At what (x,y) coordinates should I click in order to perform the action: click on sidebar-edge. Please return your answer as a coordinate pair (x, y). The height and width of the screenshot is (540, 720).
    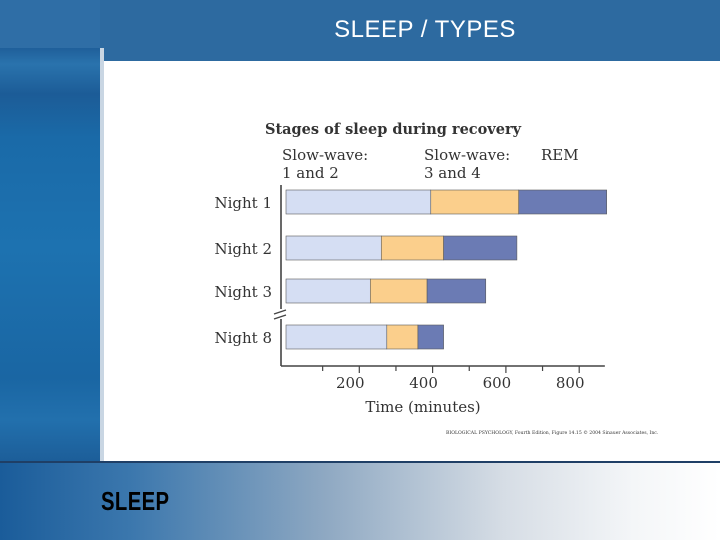
    Looking at the image, I should click on (102, 255).